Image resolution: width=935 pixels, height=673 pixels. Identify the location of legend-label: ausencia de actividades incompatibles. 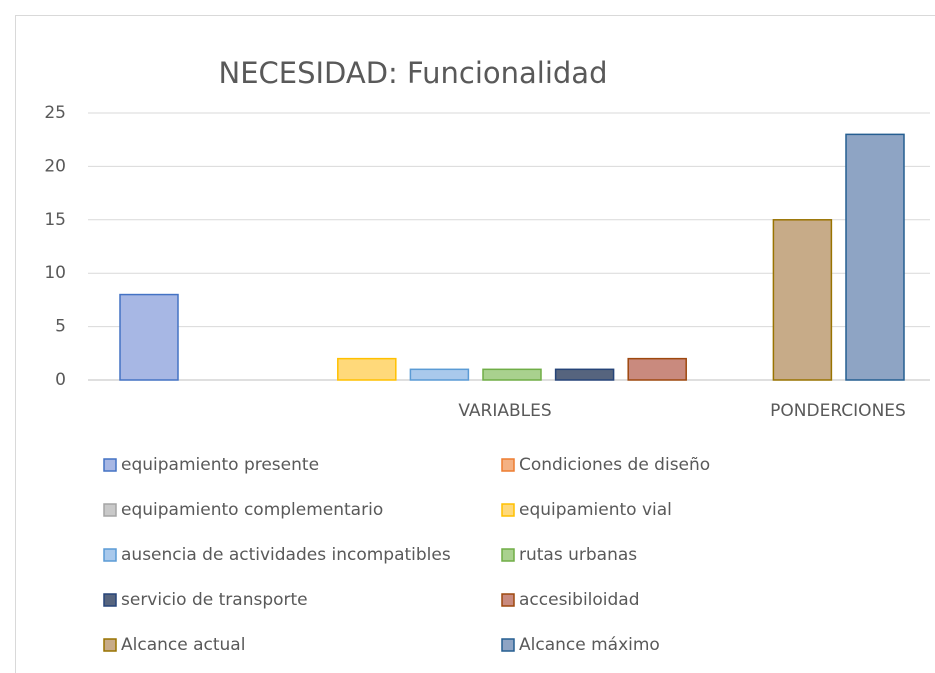
(286, 555).